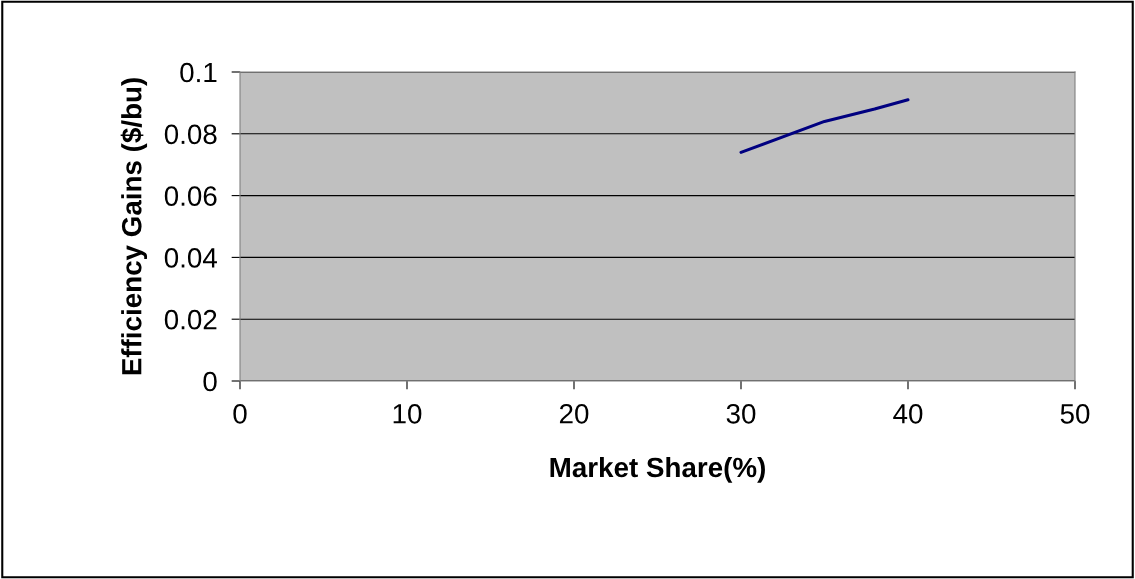  I want to click on y-tick-label: 0.08, so click(190, 134).